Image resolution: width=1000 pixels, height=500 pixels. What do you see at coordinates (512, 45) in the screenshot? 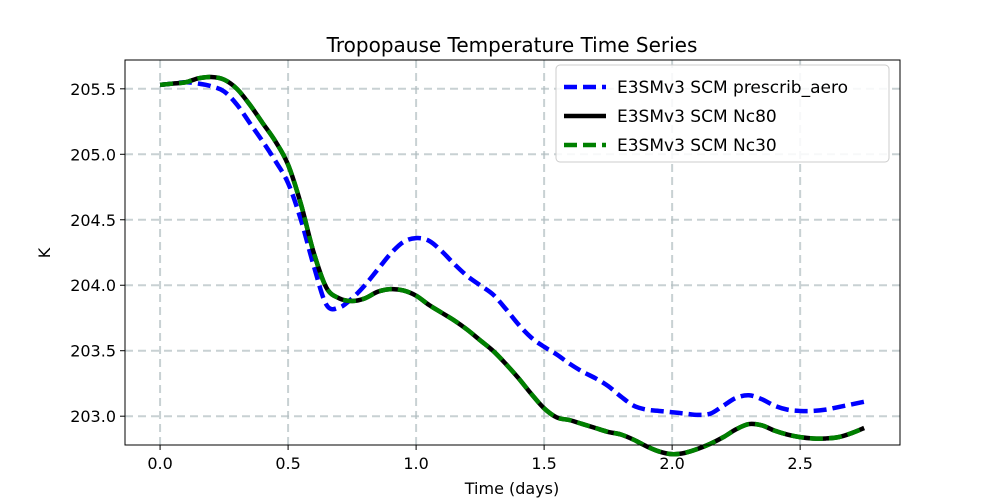
I see `chart-title: Tropopause Temperature Time Series` at bounding box center [512, 45].